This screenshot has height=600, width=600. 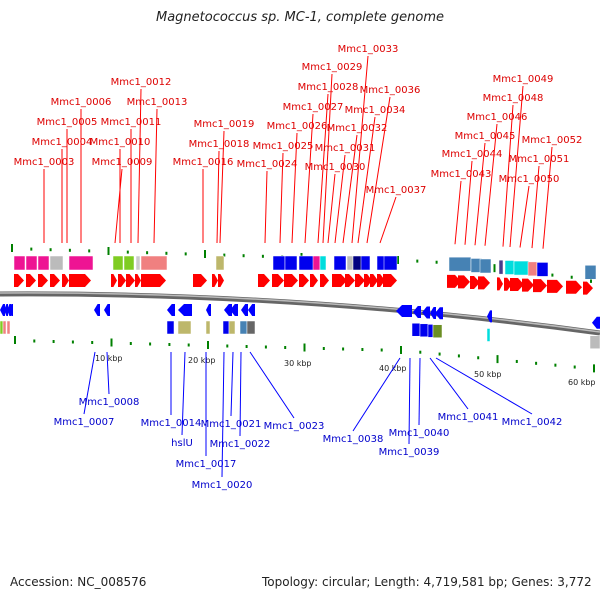 What do you see at coordinates (131, 122) in the screenshot?
I see `forward-gene-label: Mmc1_0011` at bounding box center [131, 122].